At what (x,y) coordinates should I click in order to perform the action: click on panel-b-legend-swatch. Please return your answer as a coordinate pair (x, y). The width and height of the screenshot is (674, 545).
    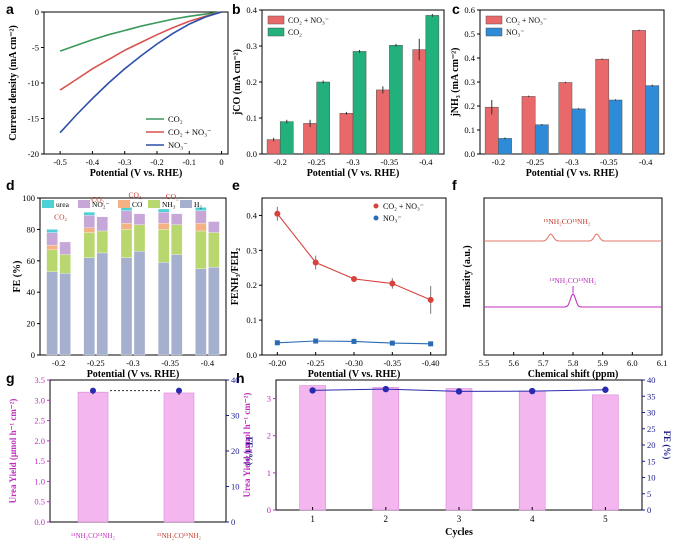
    Looking at the image, I should click on (276, 32).